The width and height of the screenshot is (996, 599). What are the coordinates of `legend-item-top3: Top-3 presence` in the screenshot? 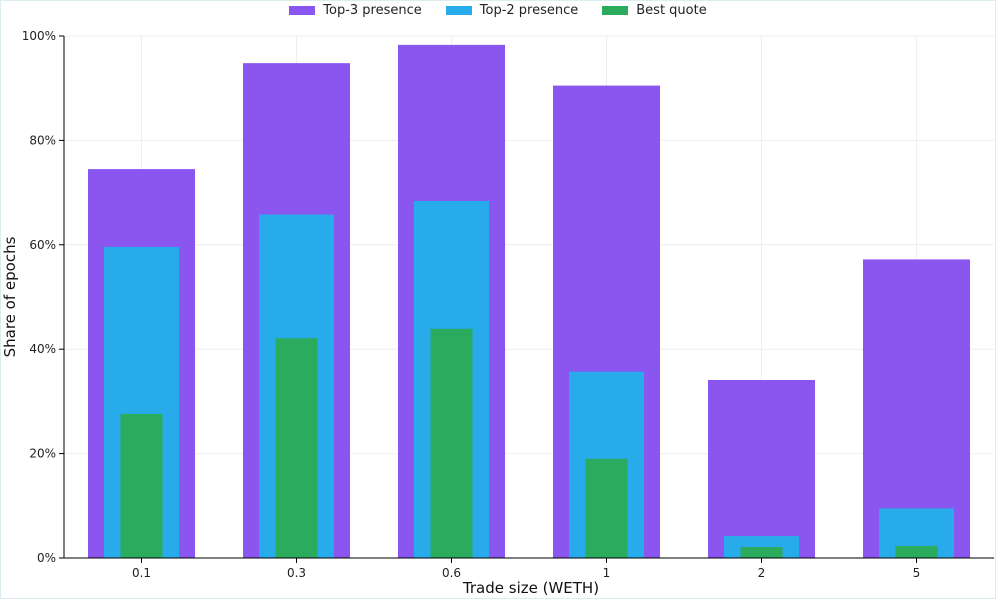 It's located at (355, 10).